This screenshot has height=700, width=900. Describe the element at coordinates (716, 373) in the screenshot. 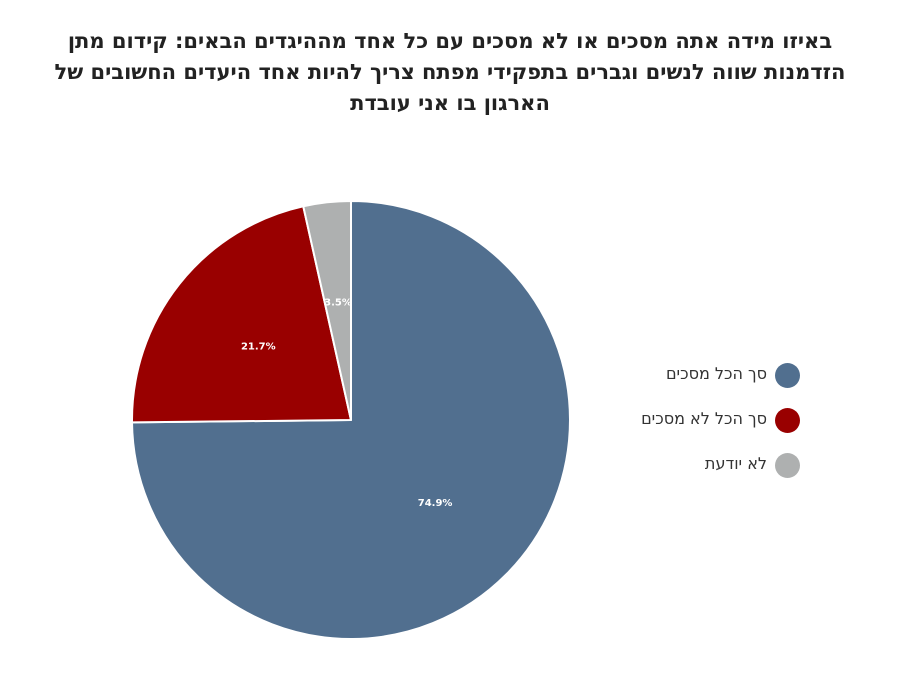

I see `legend-label: סך הכל מסכים` at that location.